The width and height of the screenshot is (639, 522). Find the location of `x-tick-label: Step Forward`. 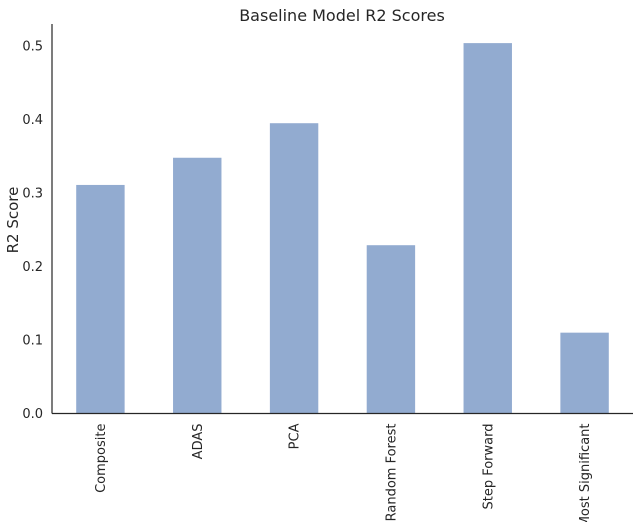

x-tick-label: Step Forward is located at coordinates (488, 467).